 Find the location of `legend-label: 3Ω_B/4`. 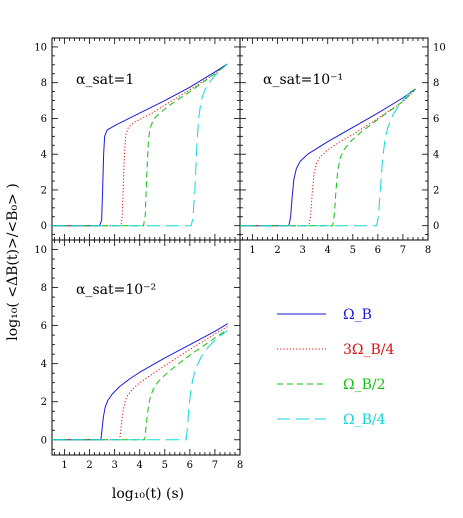

legend-label: 3Ω_B/4 is located at coordinates (369, 350).